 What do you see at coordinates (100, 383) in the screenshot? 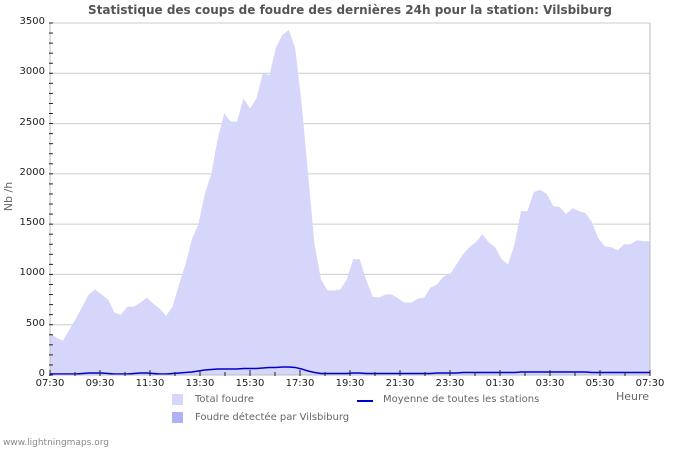
I see `x-tick-label: 09:30` at bounding box center [100, 383].